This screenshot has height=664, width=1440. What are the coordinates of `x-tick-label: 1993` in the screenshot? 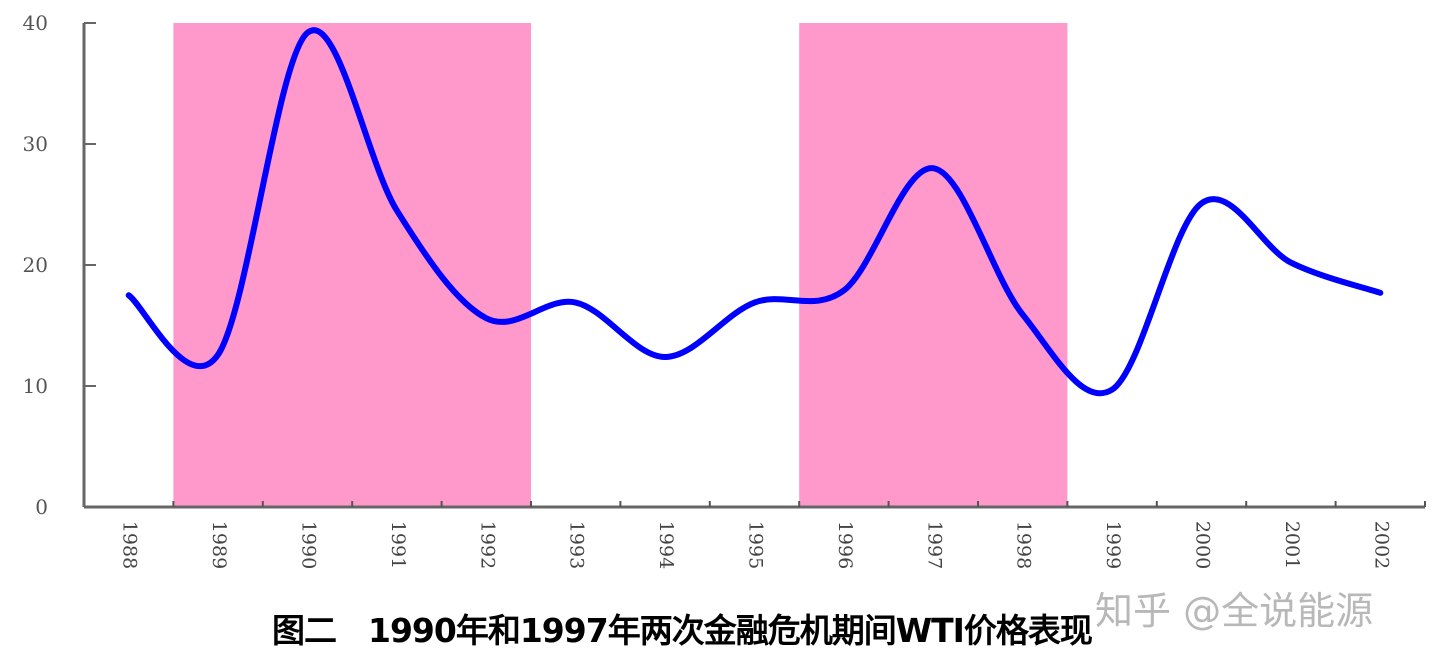 It's located at (577, 545).